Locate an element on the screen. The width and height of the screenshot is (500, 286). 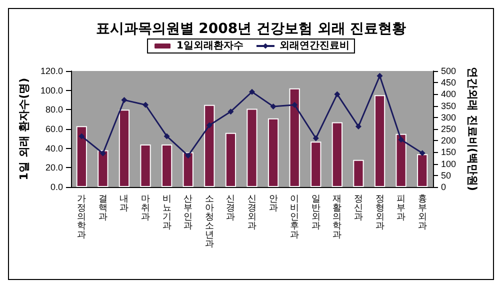
chart-title: 표시과목의원별 2008년 건강보험 외래 진료현황 is located at coordinates (251, 29).